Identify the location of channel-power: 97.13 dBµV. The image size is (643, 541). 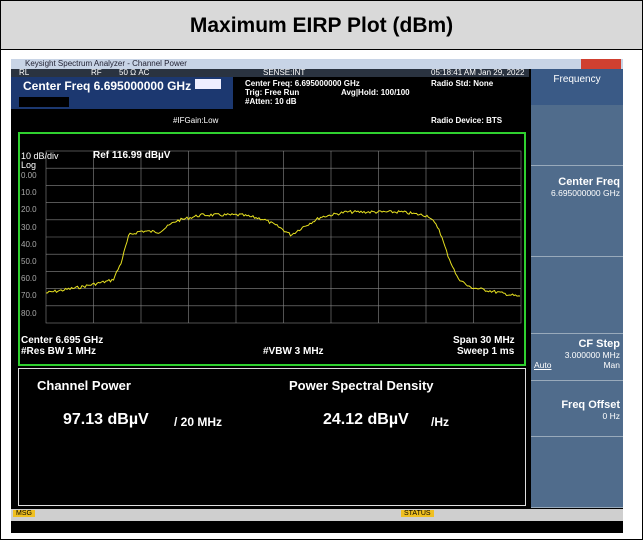
(106, 419).